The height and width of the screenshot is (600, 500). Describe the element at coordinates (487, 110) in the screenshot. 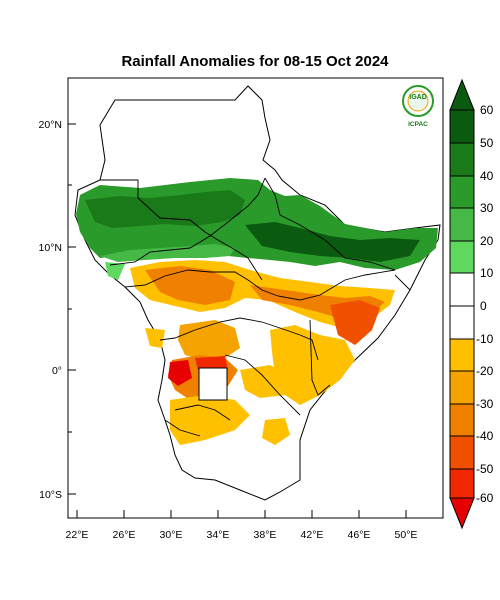

I see `colorbar-label: 60` at that location.